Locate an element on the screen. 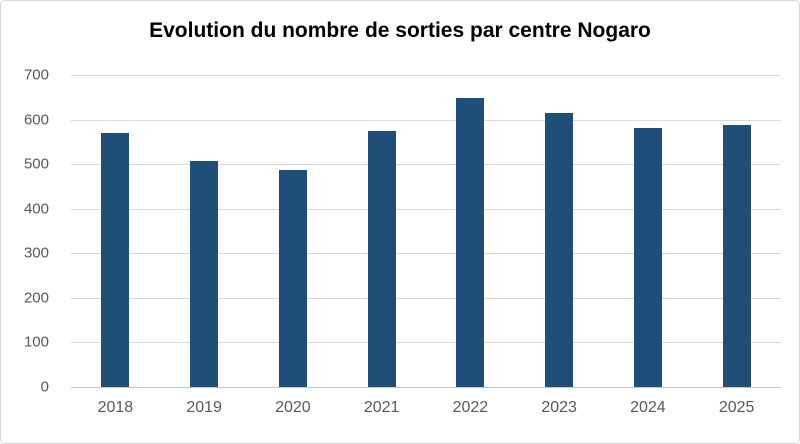  x-axis-tick-label: 2024 is located at coordinates (648, 407).